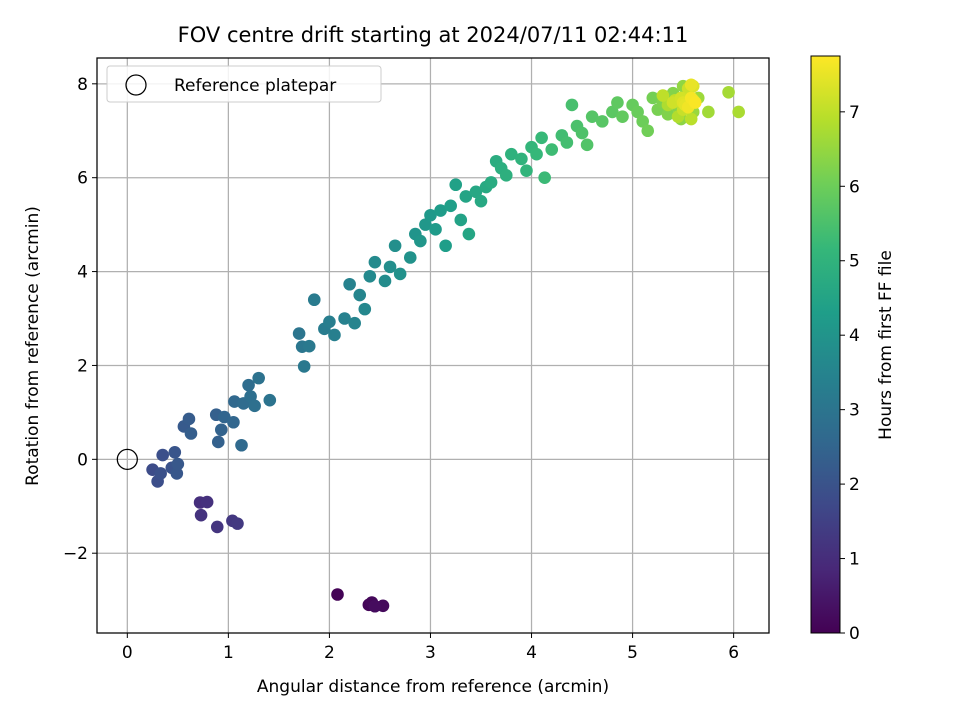 The height and width of the screenshot is (720, 960). What do you see at coordinates (825, 344) in the screenshot?
I see `colorbar` at bounding box center [825, 344].